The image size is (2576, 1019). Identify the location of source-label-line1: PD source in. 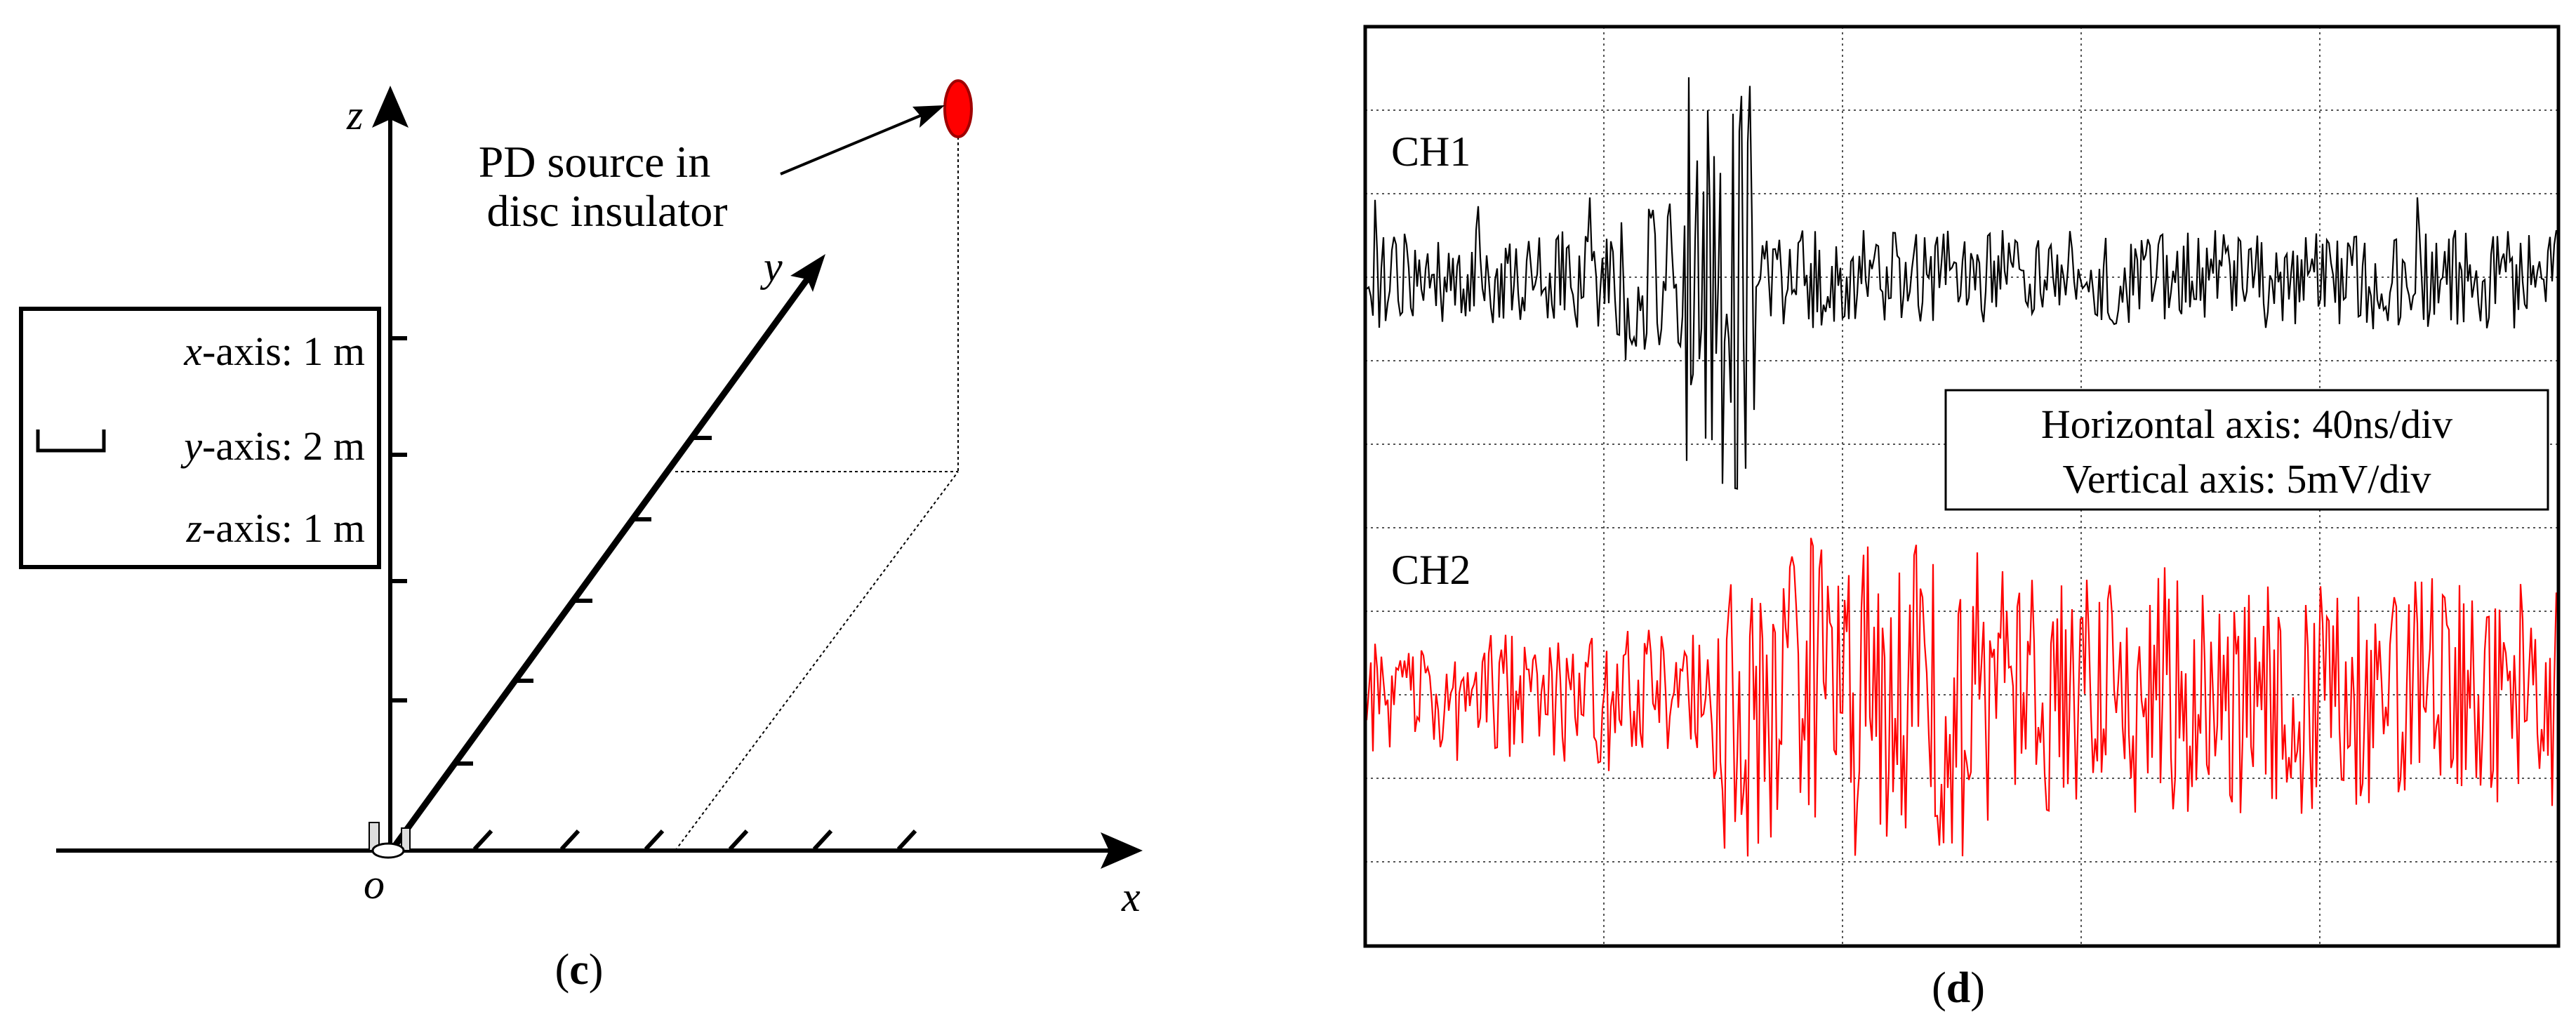
(595, 162).